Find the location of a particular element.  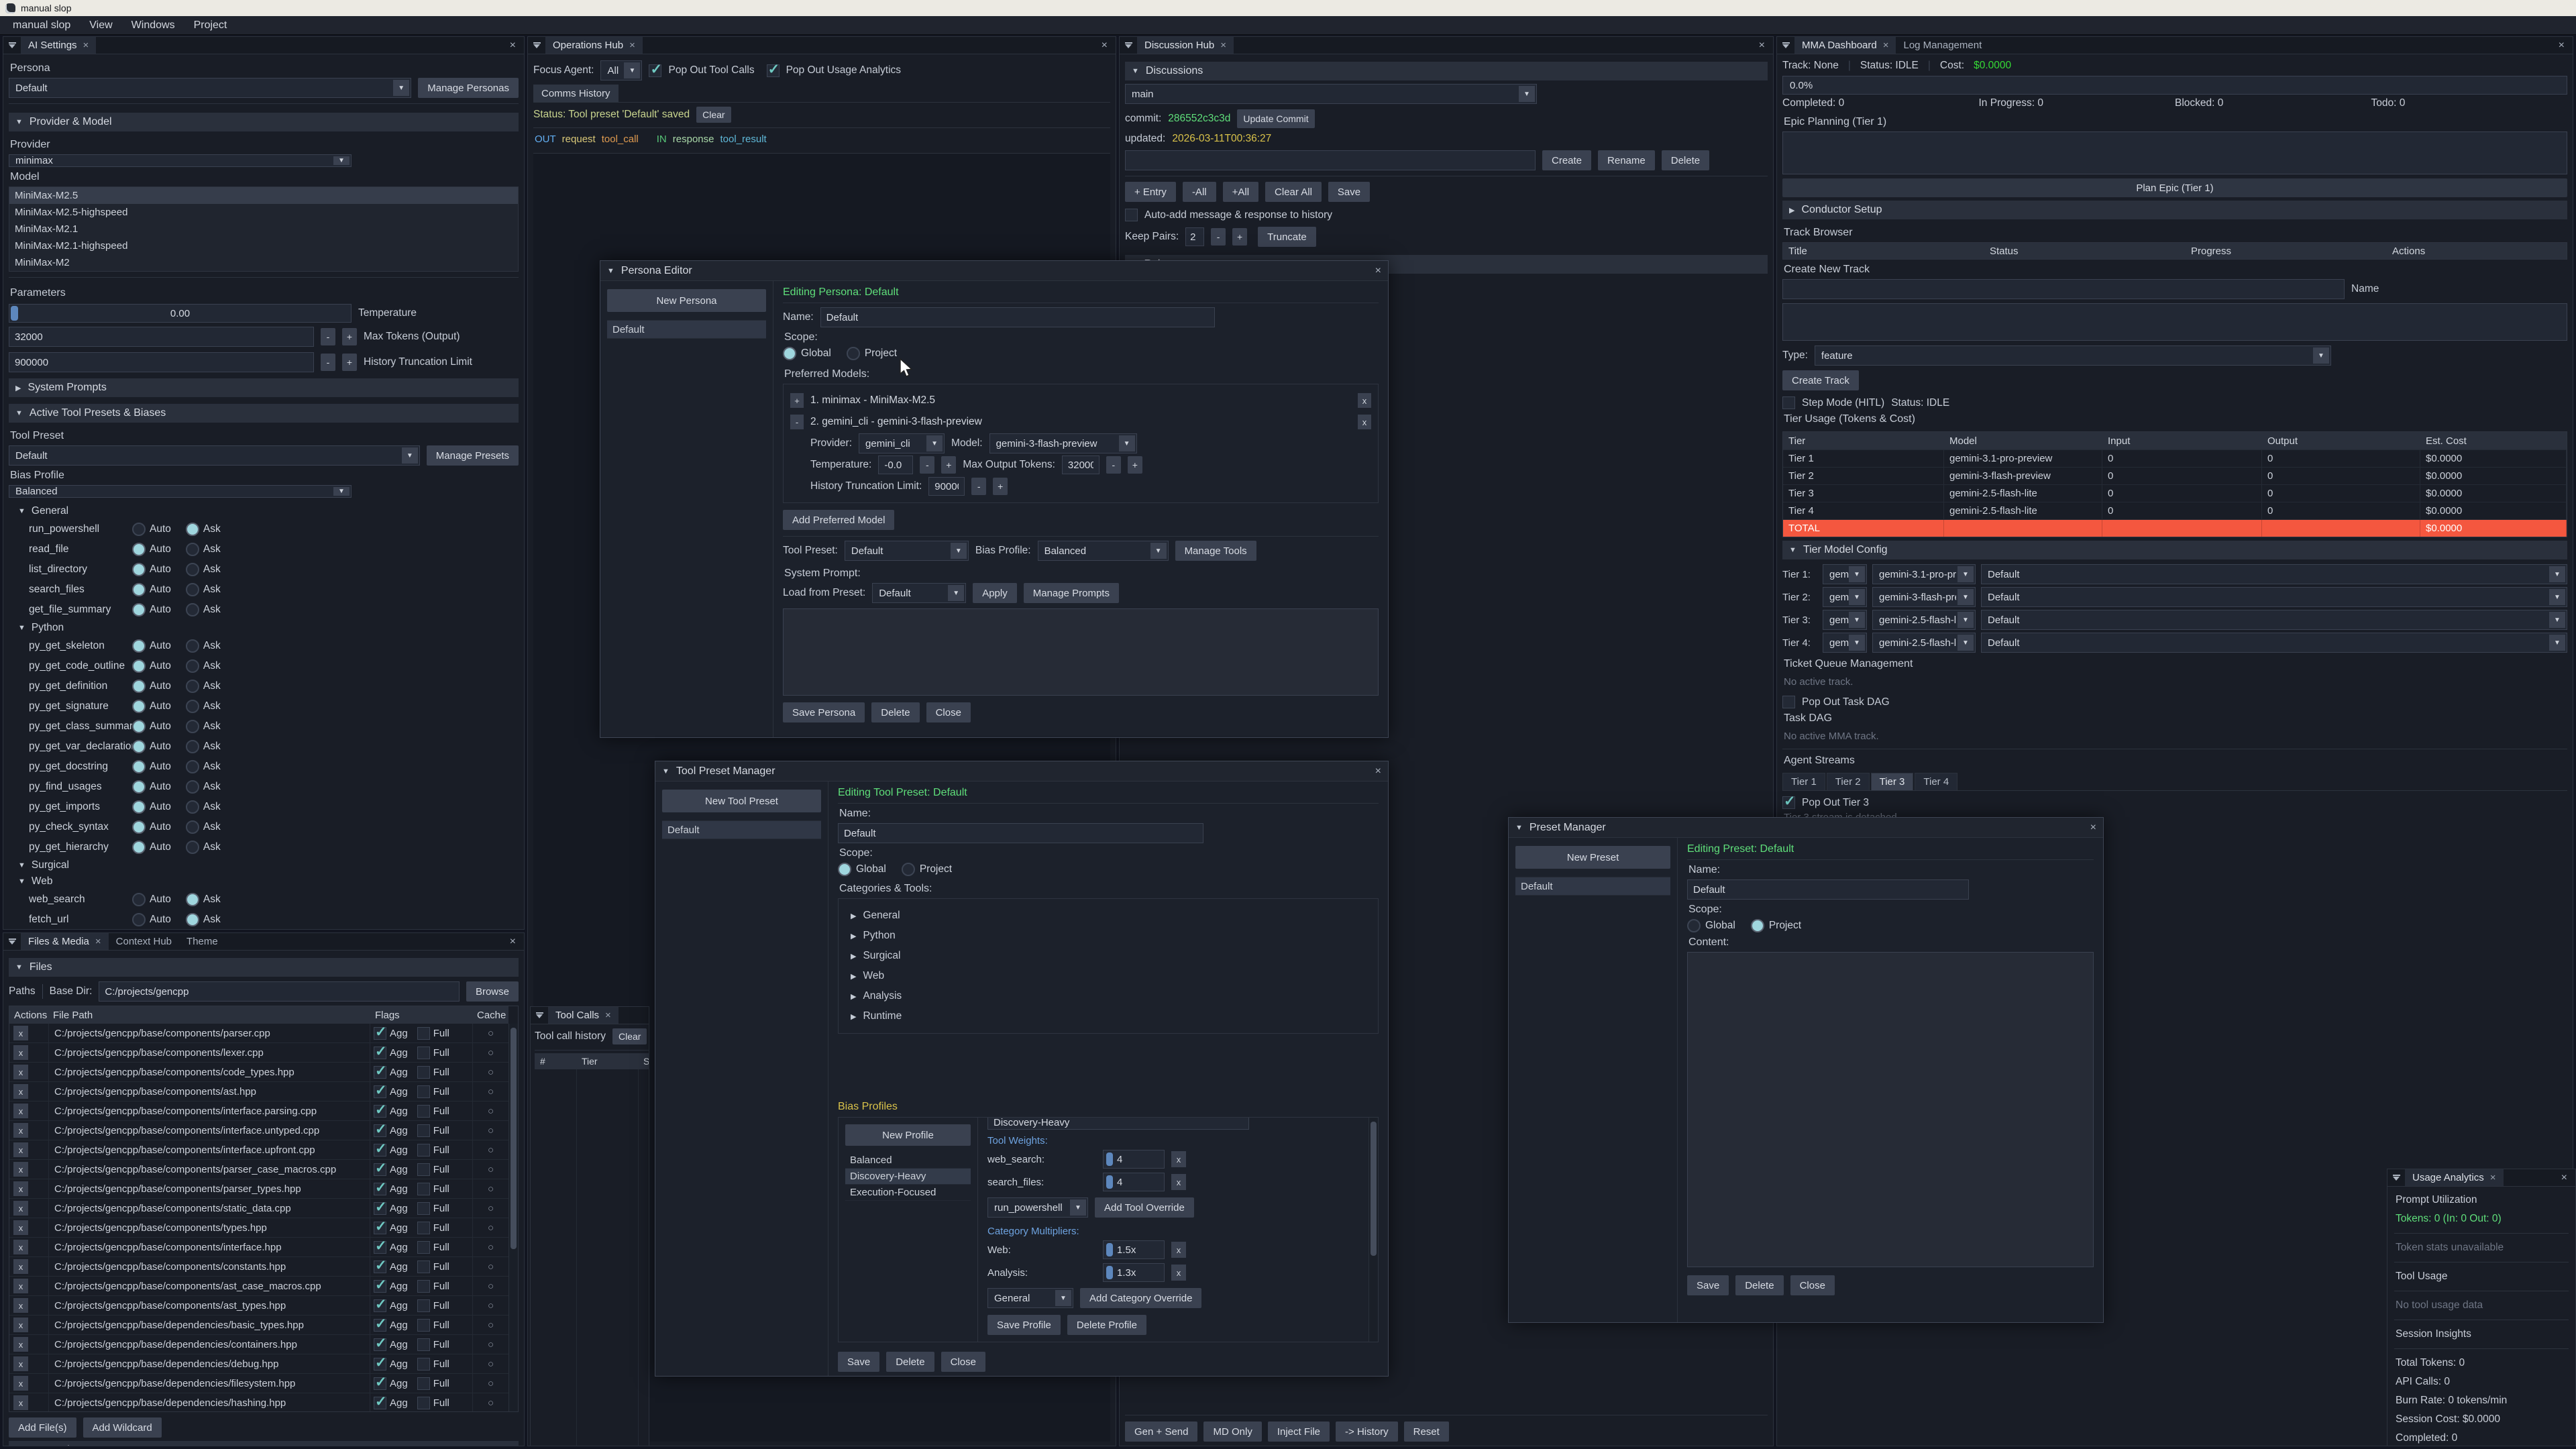

truncate-button: Truncate is located at coordinates (1287, 237).